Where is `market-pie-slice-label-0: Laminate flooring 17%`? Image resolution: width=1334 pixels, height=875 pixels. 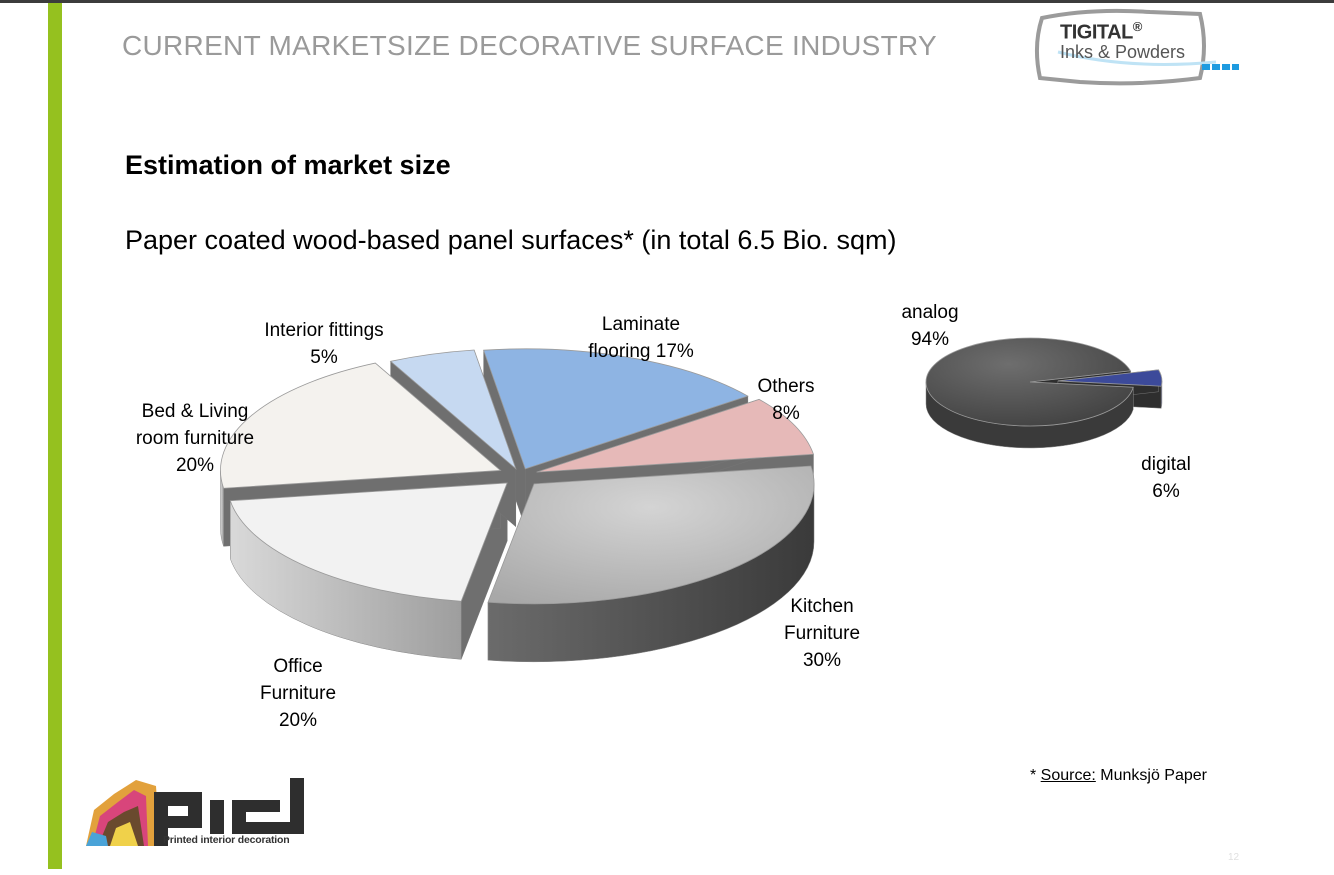
market-pie-slice-label-0: Laminate flooring 17% is located at coordinates (641, 338).